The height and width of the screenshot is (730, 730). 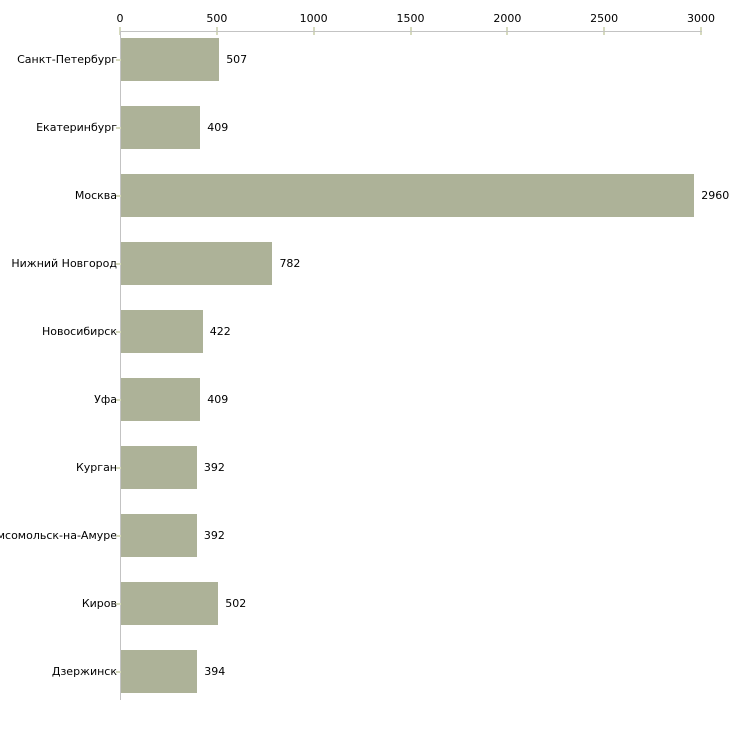 What do you see at coordinates (215, 671) in the screenshot?
I see `bar-value-label: 394` at bounding box center [215, 671].